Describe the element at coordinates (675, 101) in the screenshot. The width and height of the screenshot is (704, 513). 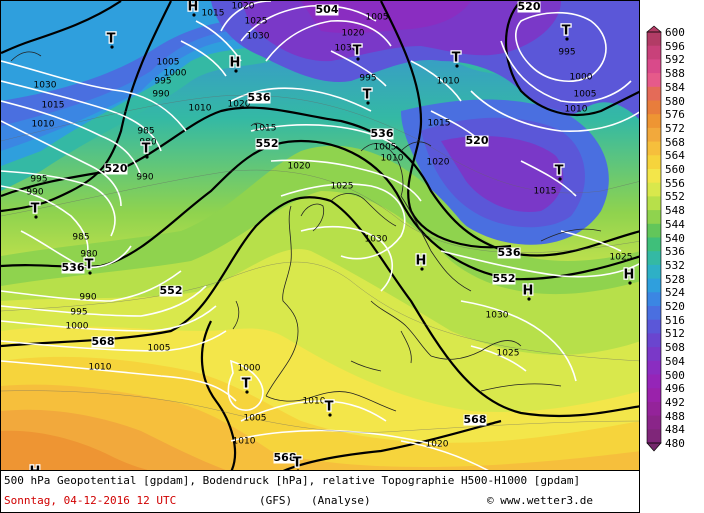
I see `legend-label: 580` at that location.